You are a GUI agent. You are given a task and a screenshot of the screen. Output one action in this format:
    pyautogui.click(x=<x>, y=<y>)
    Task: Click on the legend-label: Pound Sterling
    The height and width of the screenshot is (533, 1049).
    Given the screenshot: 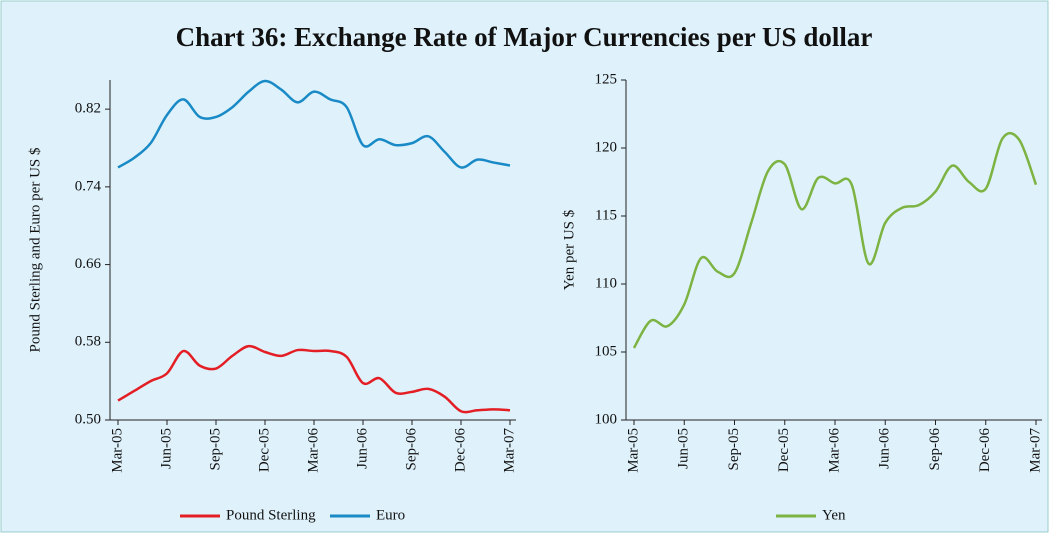 What is the action you would take?
    pyautogui.click(x=271, y=515)
    